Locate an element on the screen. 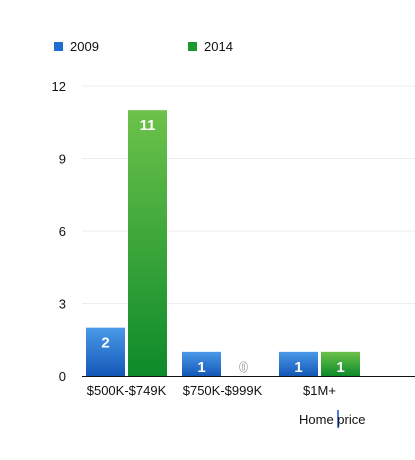 The image size is (415, 460). x-axis-categories: $500K-$749K $750K-$999K $1M+ is located at coordinates (211, 390).